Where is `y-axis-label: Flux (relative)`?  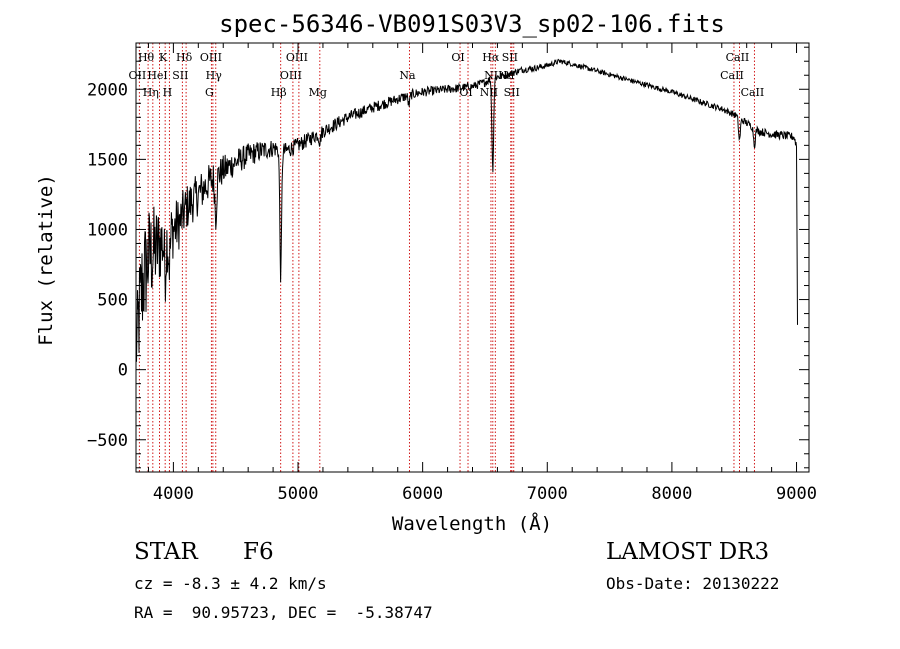
y-axis-label: Flux (relative) is located at coordinates (46, 260).